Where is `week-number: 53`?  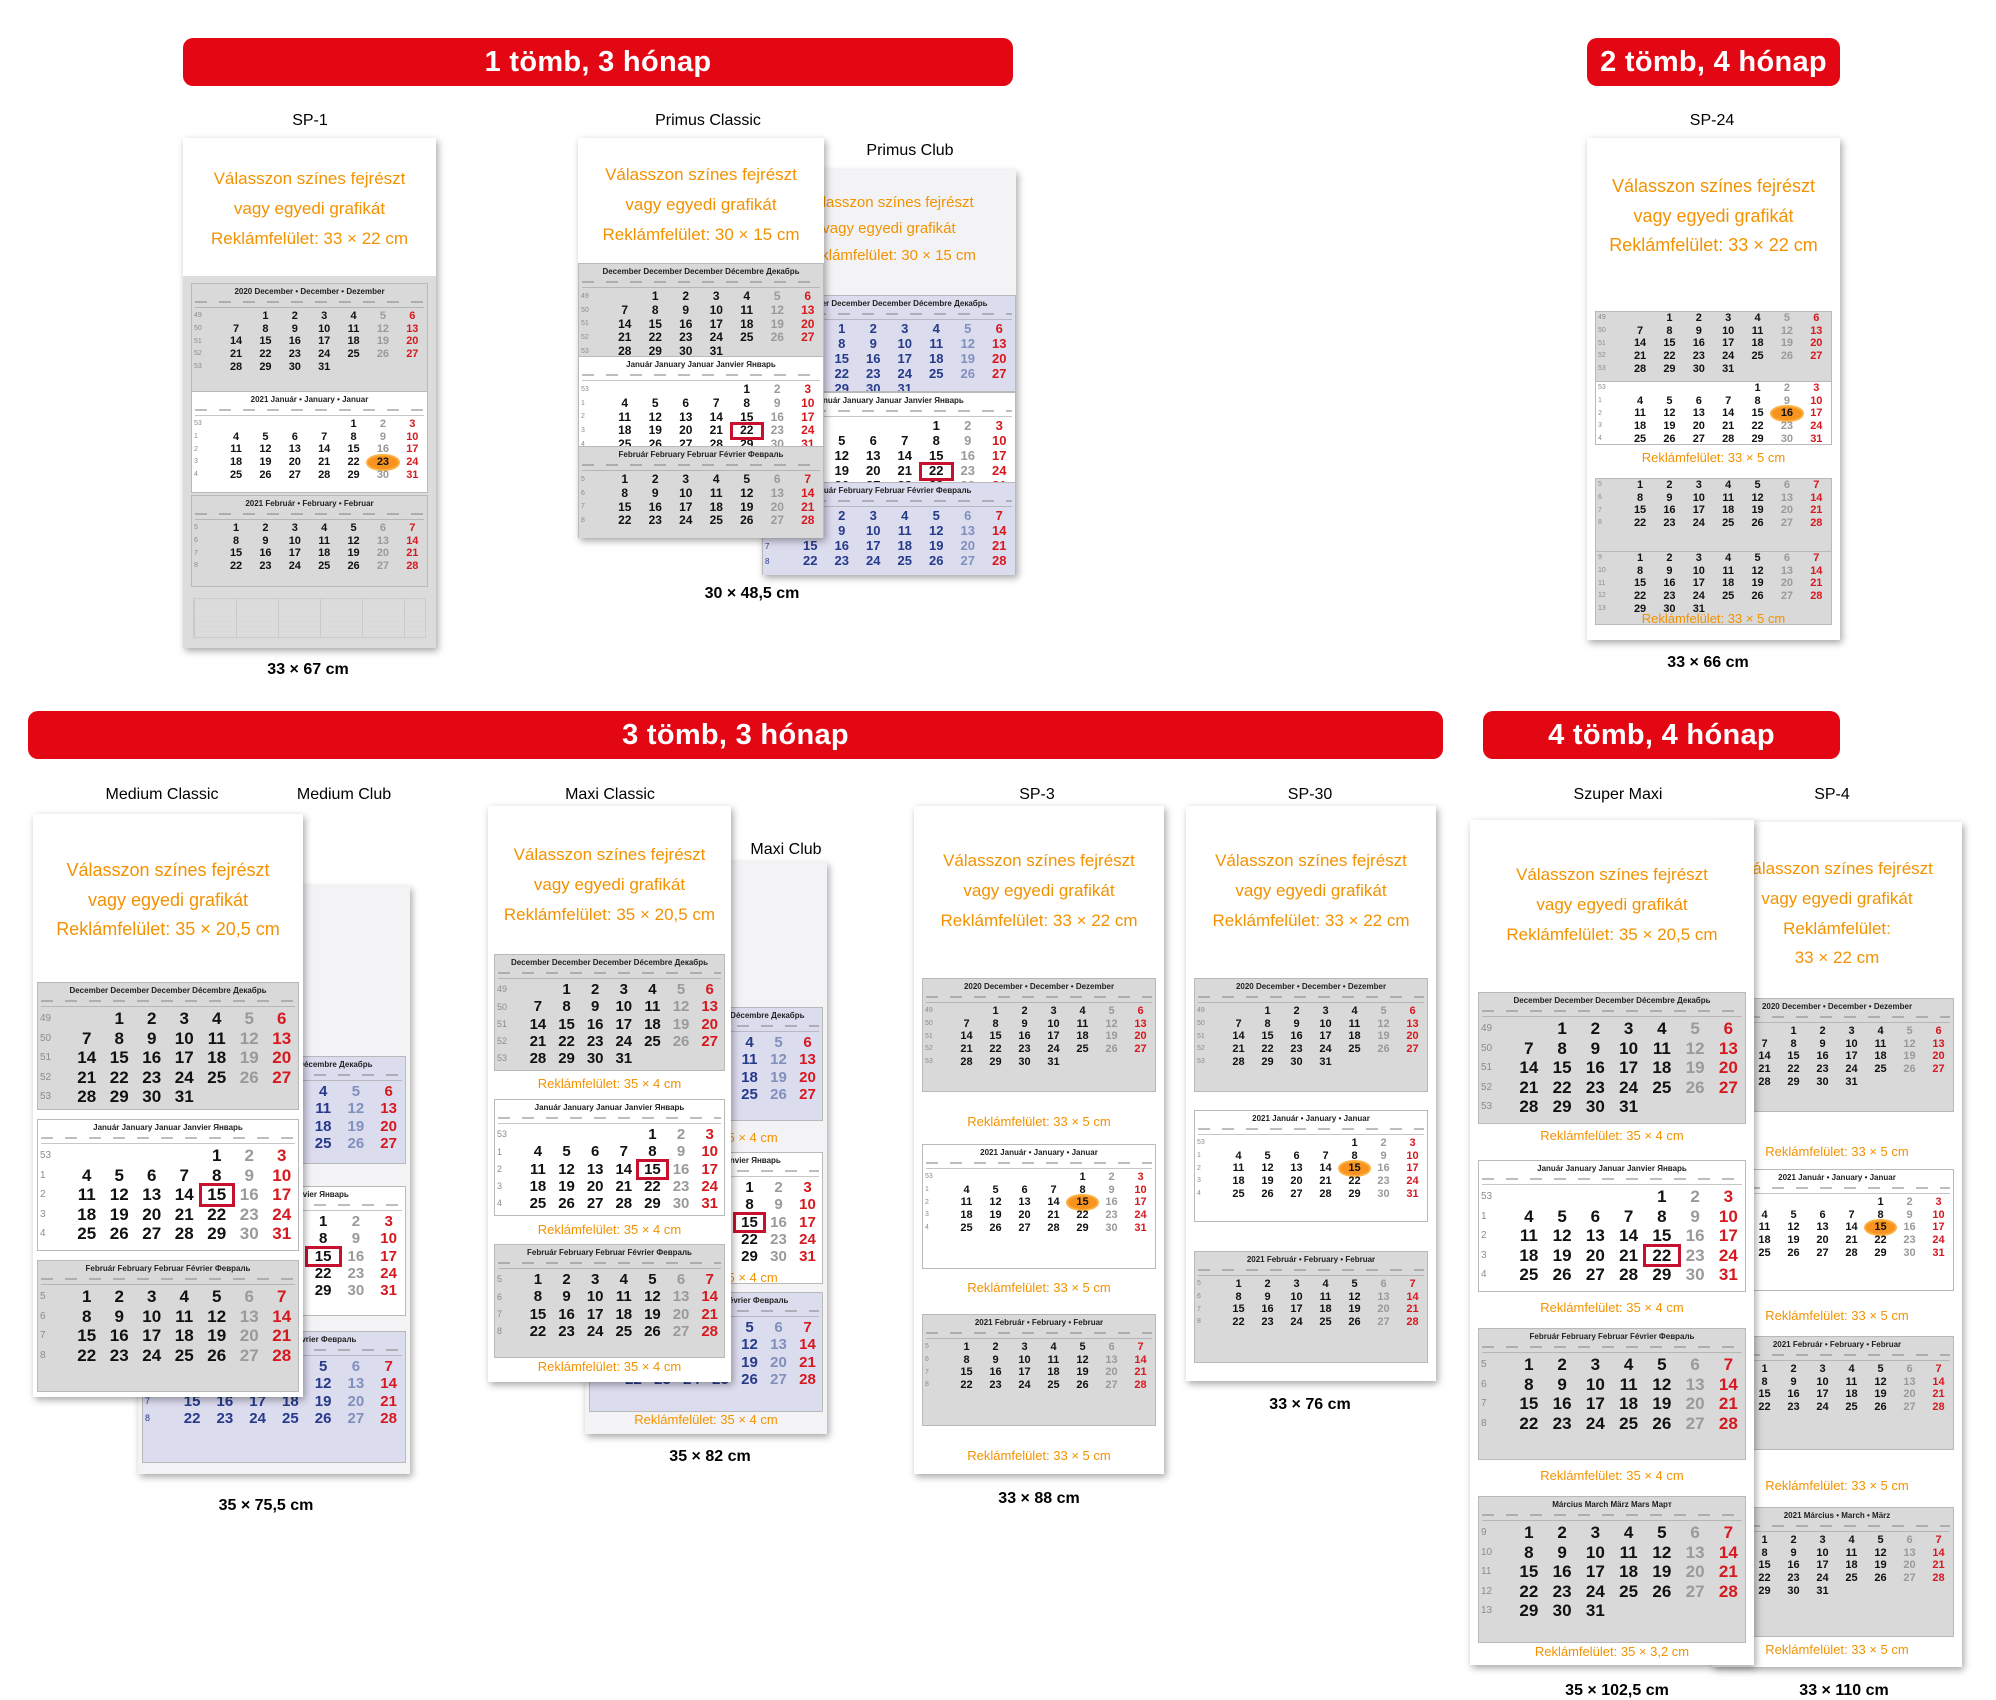
week-number: 53 is located at coordinates (585, 352).